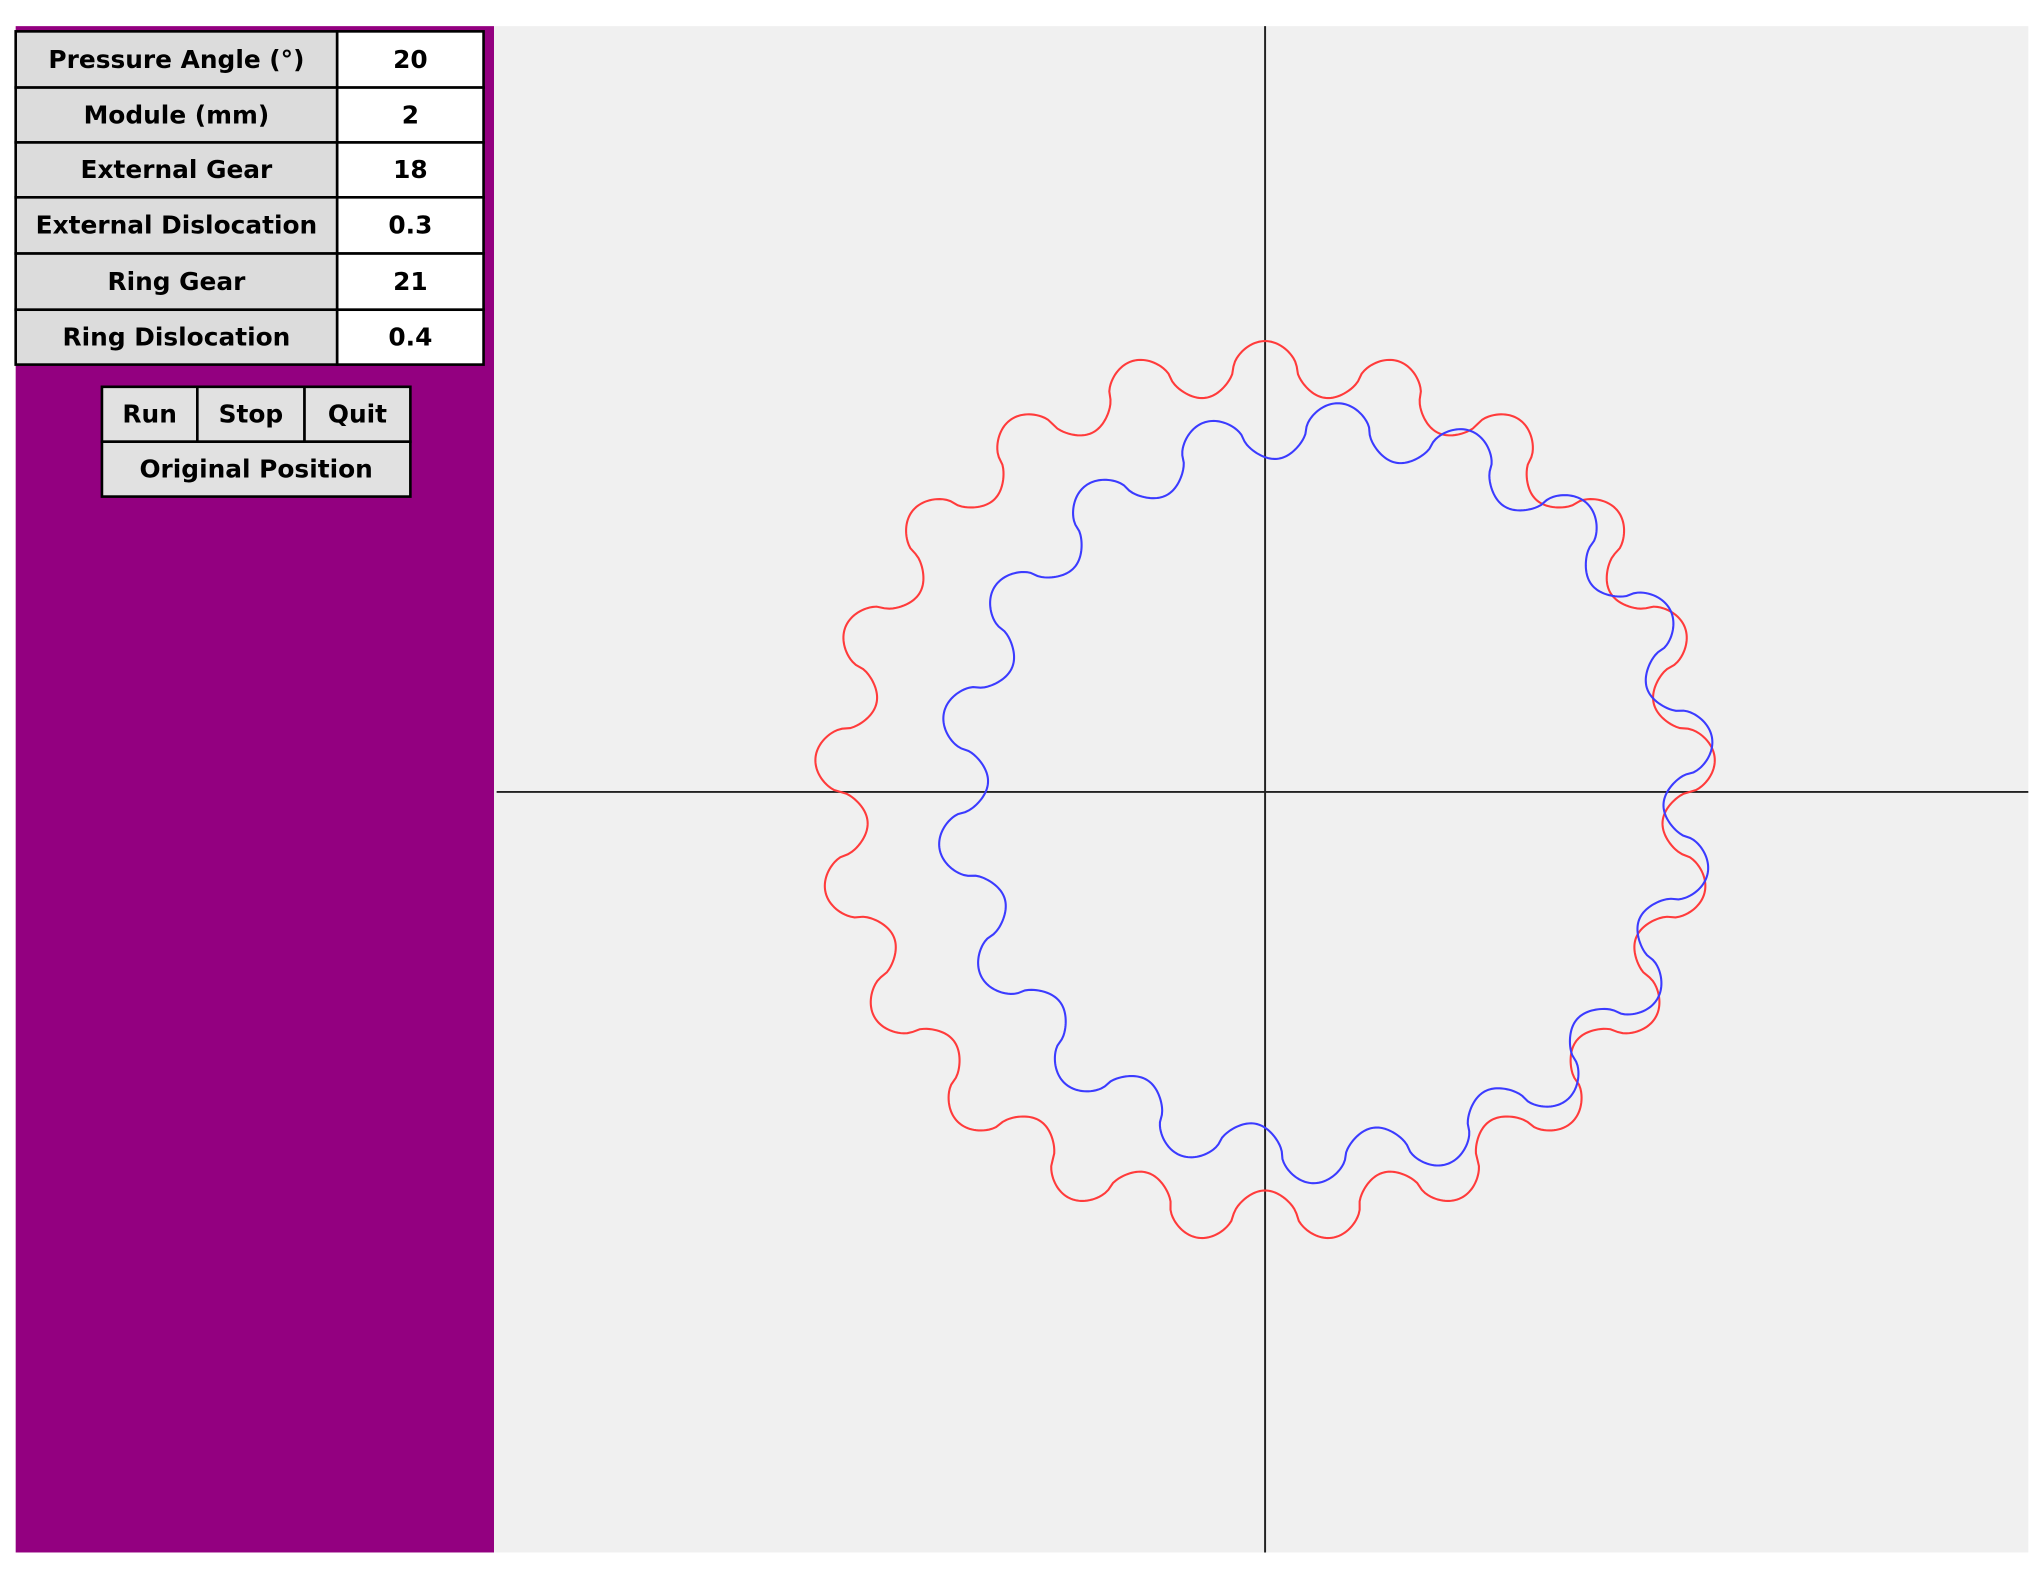 Image resolution: width=2044 pixels, height=1576 pixels. I want to click on param-value: 2, so click(410, 114).